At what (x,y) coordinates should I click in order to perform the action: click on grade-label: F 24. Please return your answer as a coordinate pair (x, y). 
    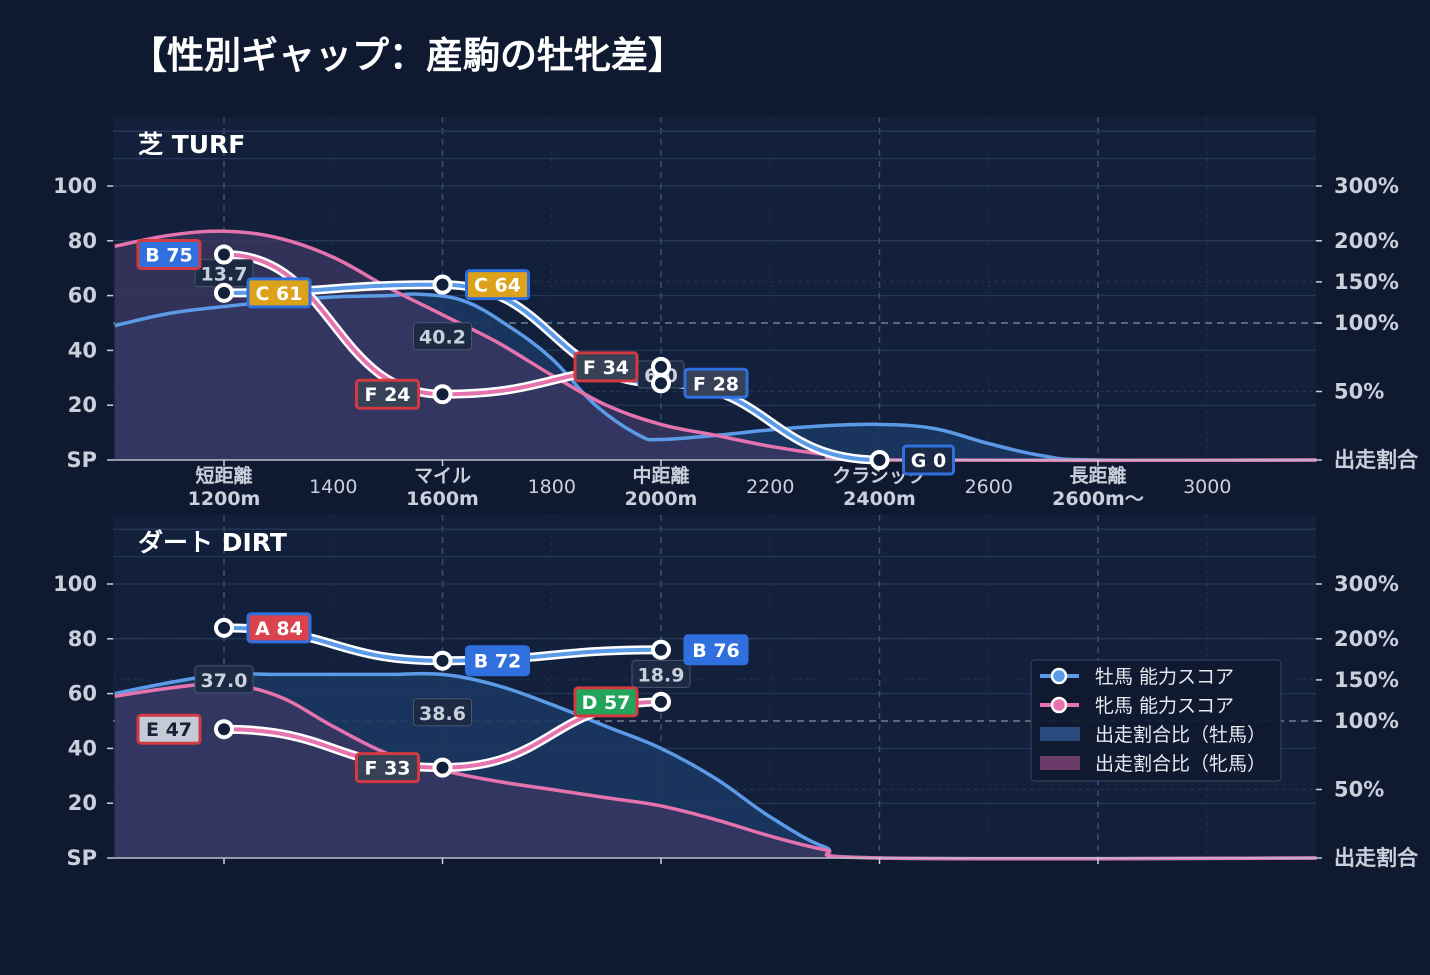
    Looking at the image, I should click on (387, 395).